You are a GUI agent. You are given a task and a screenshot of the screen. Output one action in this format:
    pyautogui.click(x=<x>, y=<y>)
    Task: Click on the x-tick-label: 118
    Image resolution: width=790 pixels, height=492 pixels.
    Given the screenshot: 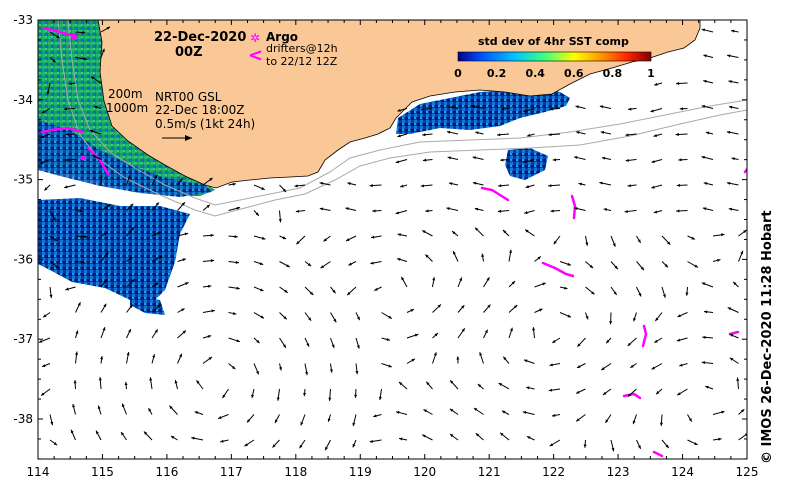 What is the action you would take?
    pyautogui.click(x=295, y=472)
    